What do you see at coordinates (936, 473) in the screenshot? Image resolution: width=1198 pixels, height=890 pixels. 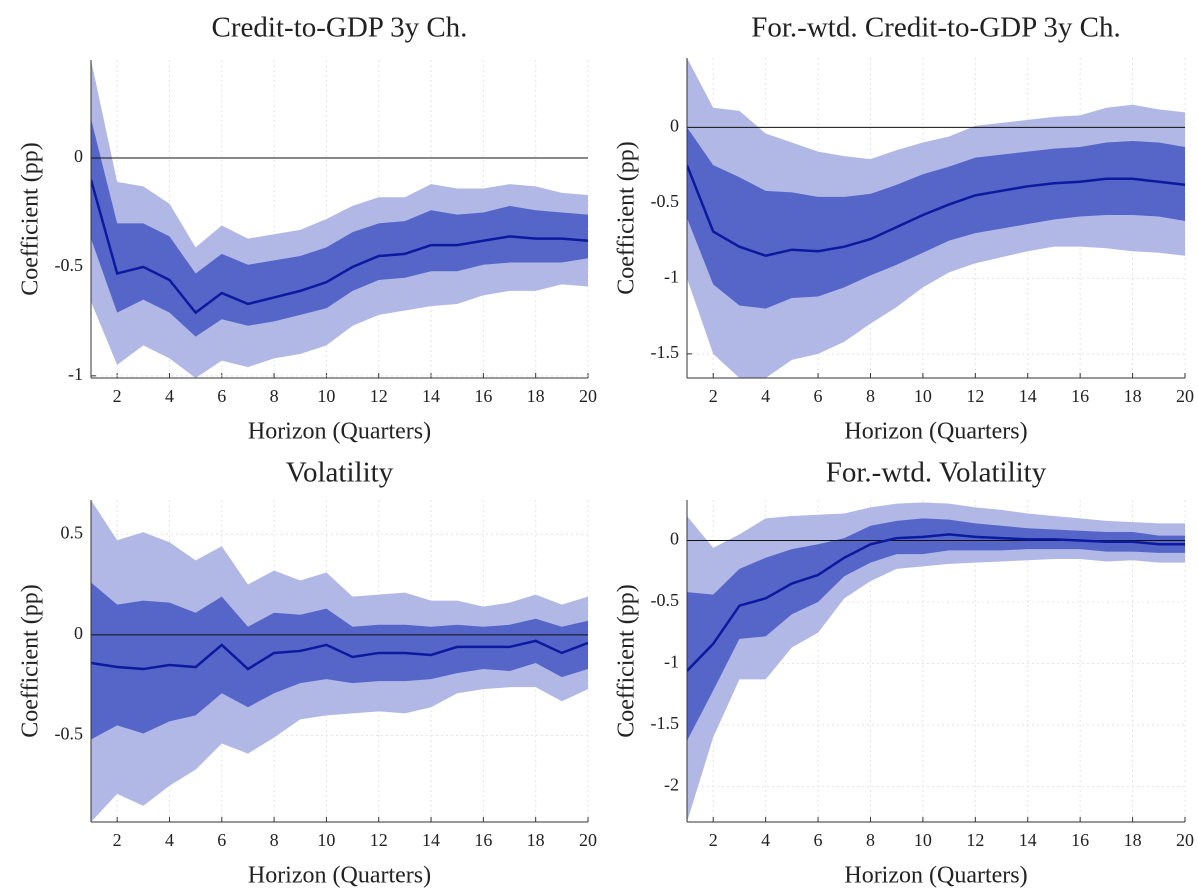 I see `panel-title: For.-wtd. Volatility` at bounding box center [936, 473].